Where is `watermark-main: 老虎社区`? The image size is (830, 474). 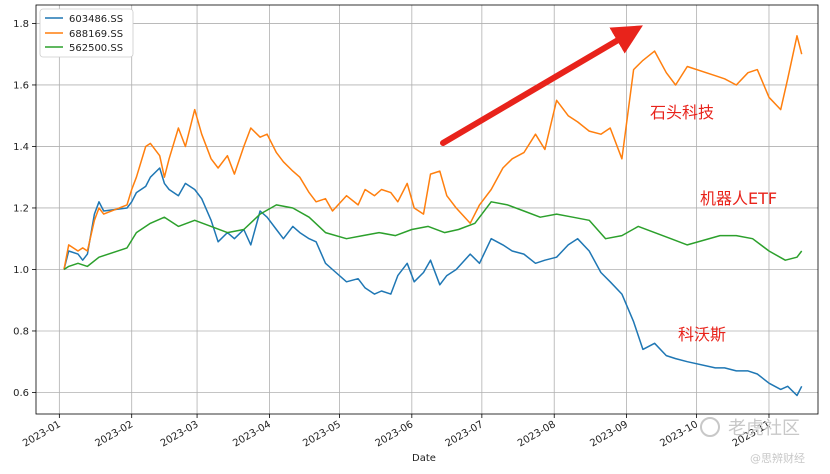 watermark-main: 老虎社区 is located at coordinates (764, 428).